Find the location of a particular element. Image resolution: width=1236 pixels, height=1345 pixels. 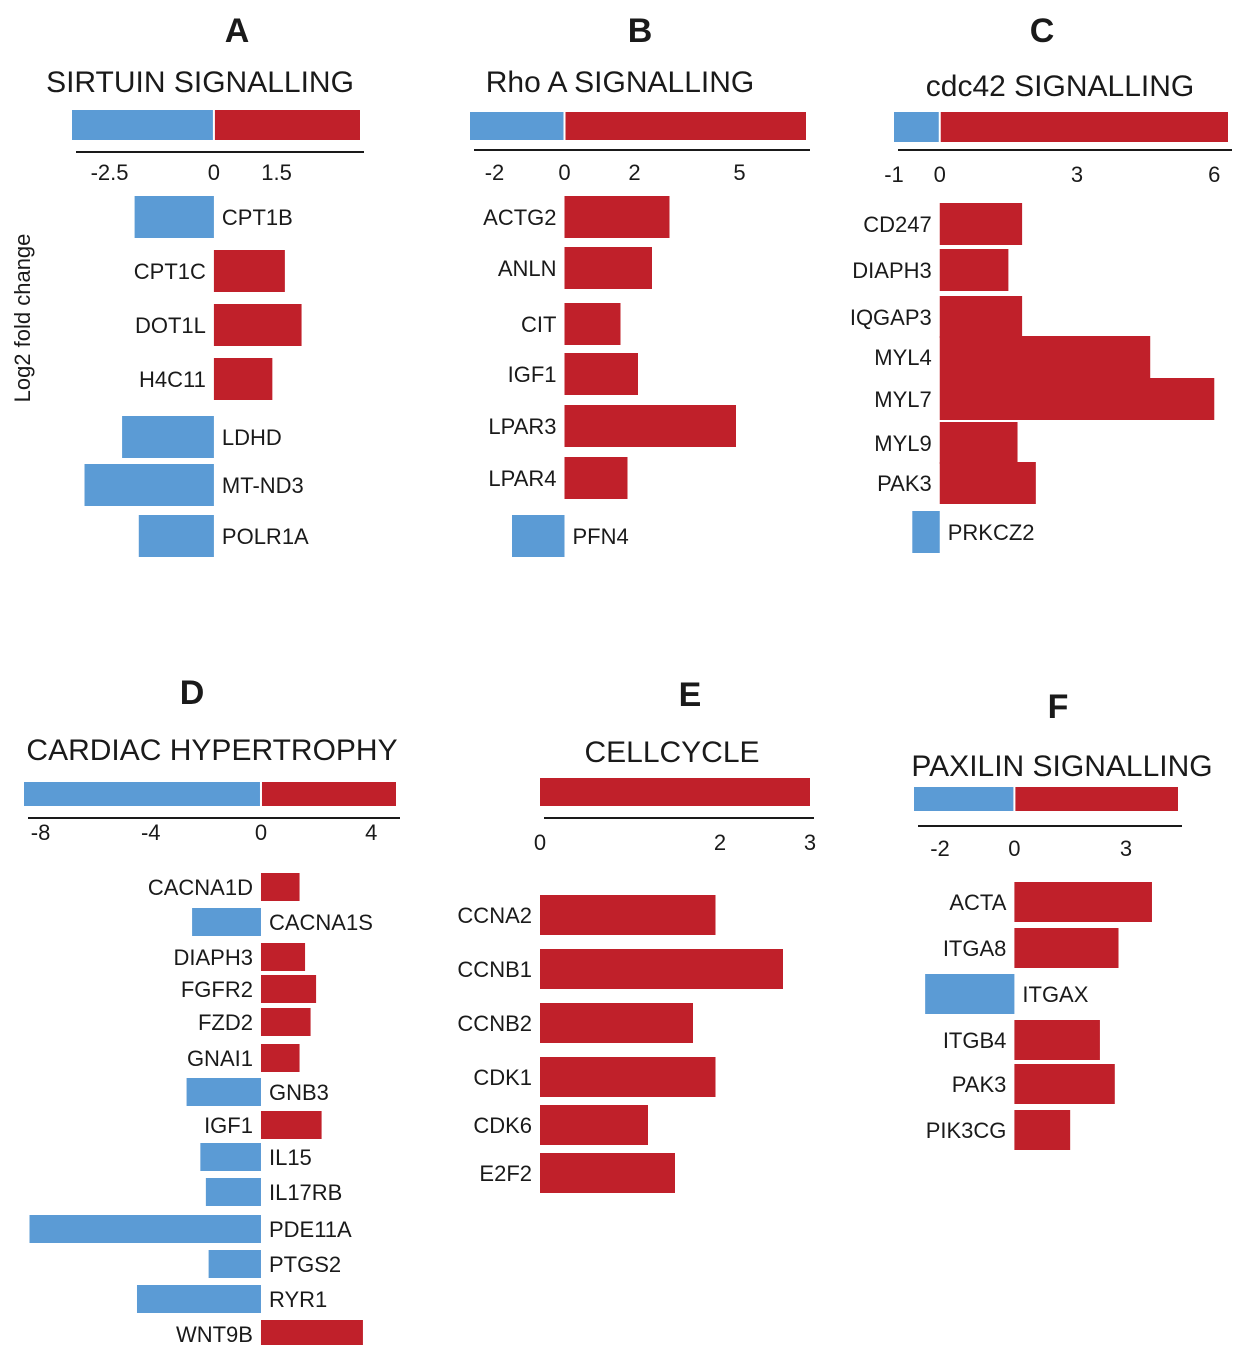

gene-label: MYL9 is located at coordinates (902, 443).